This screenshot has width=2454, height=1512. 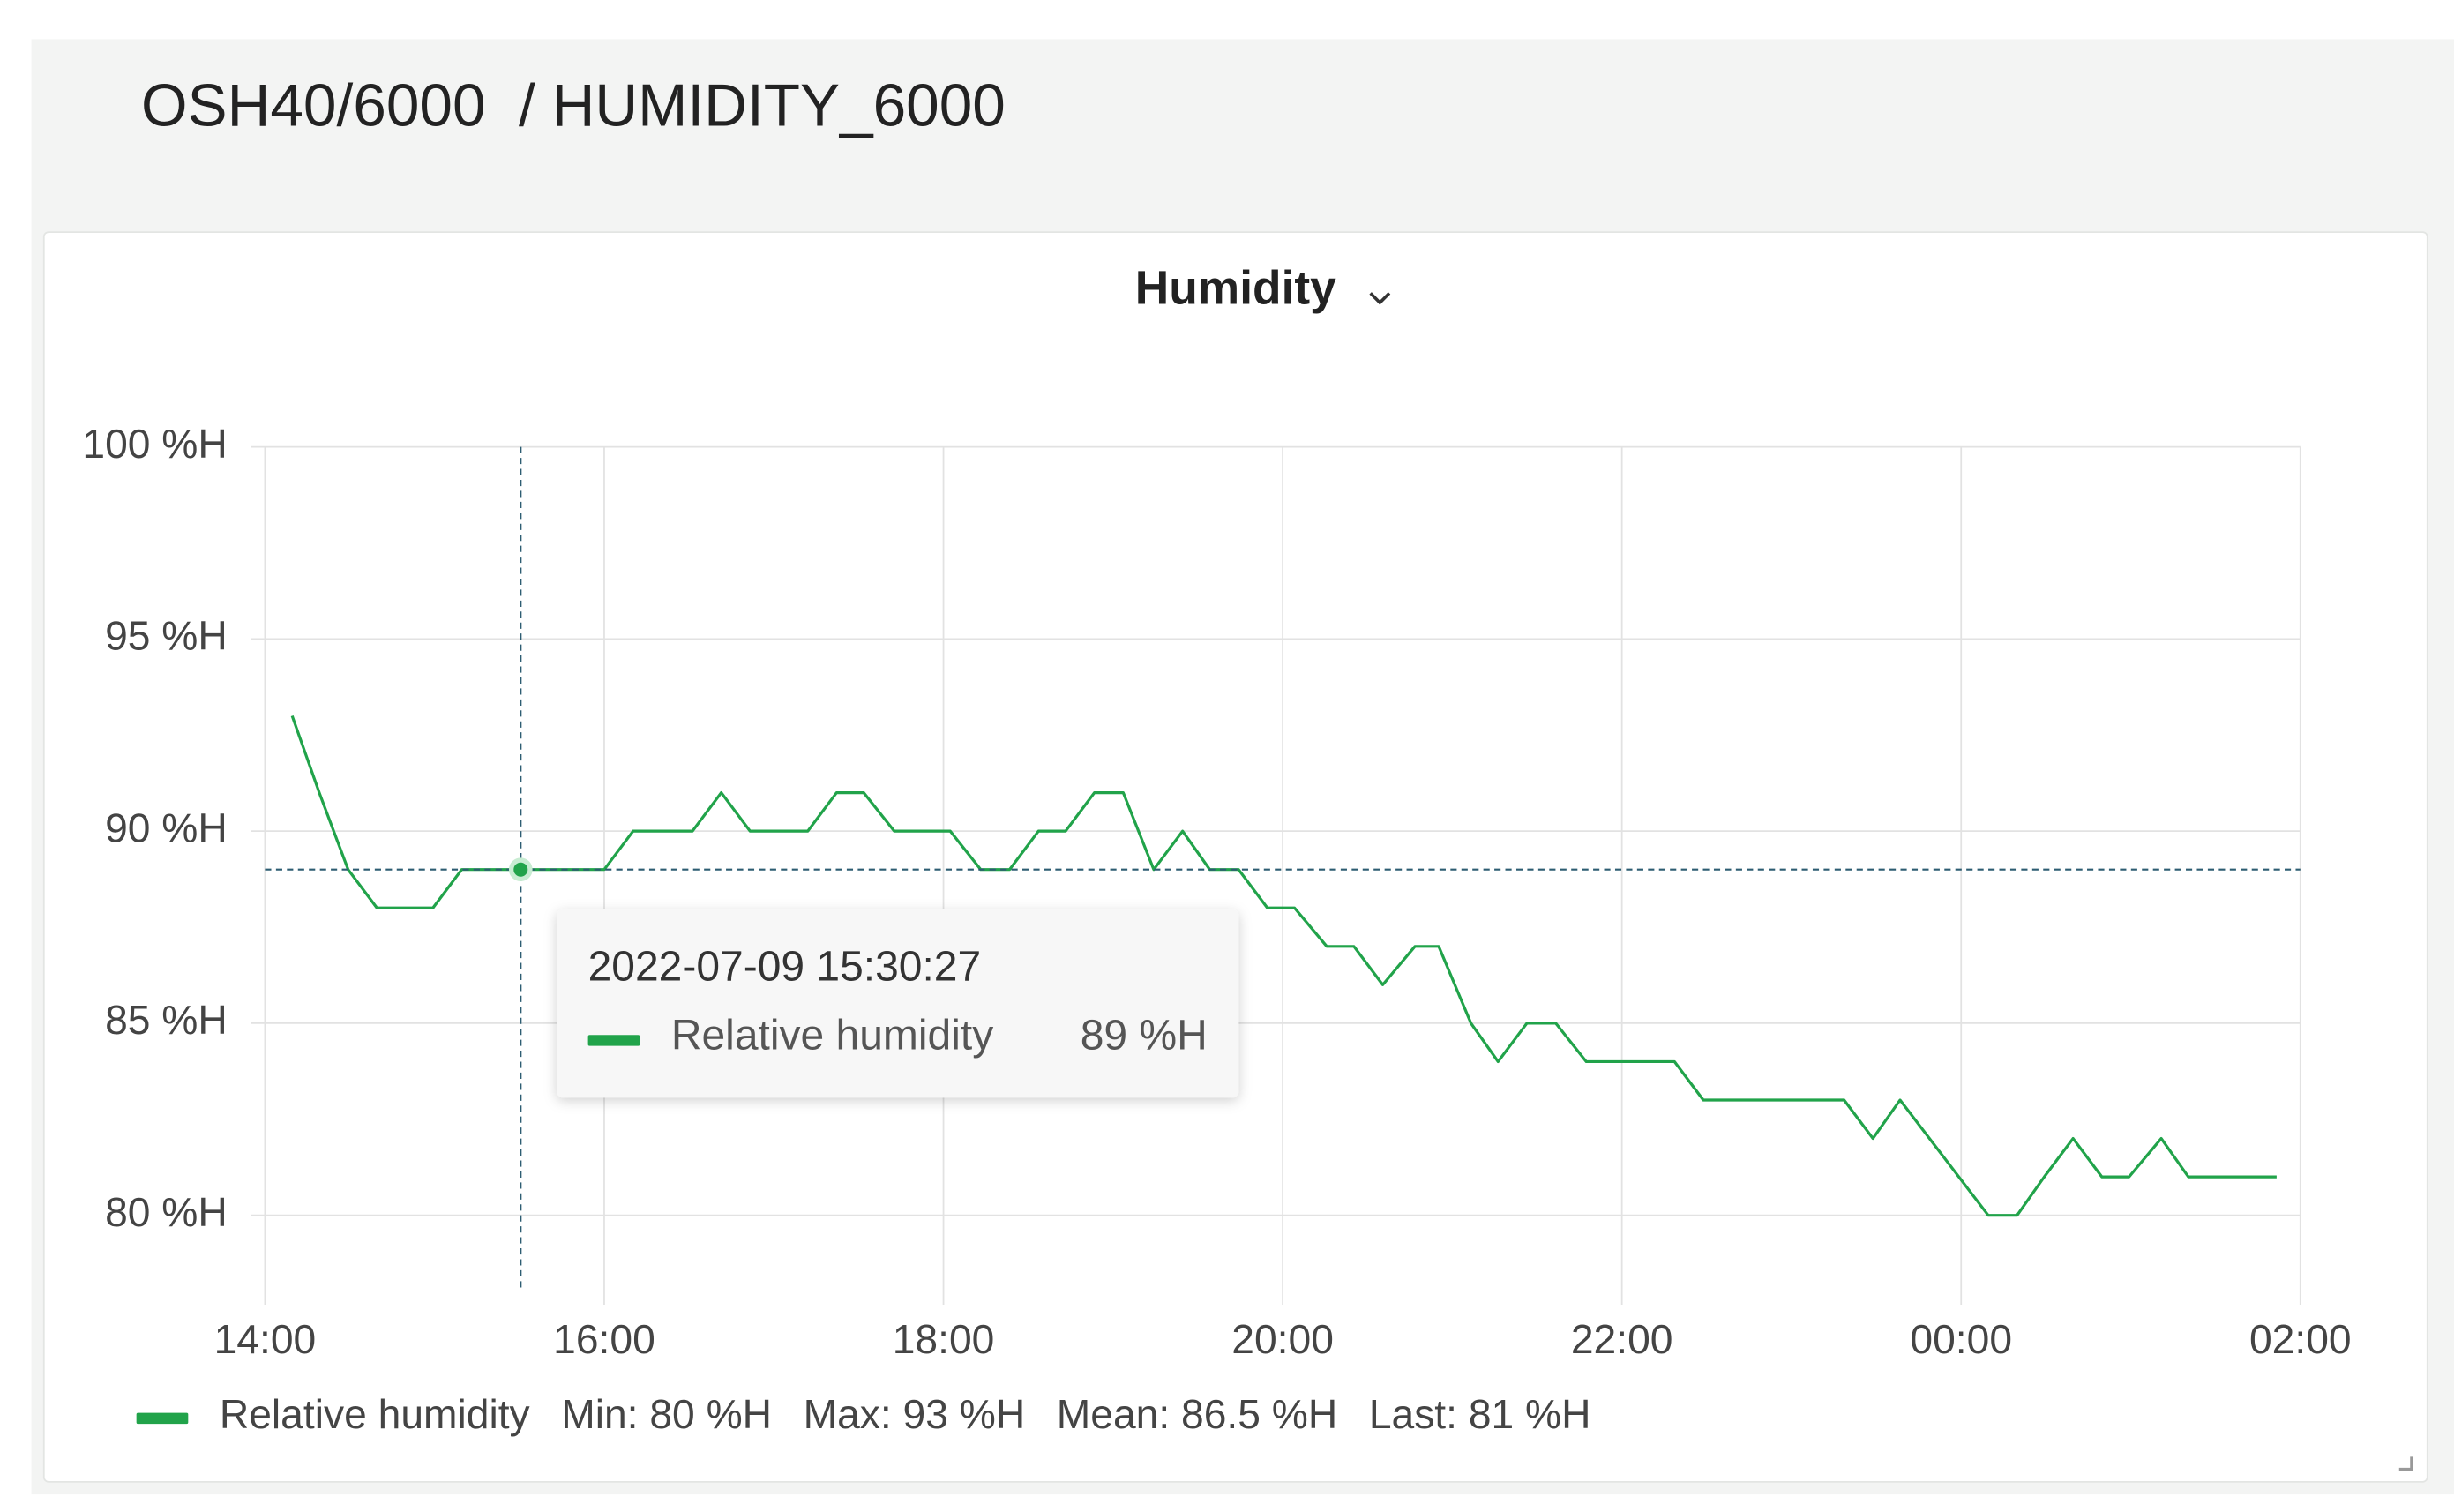 What do you see at coordinates (265, 1339) in the screenshot?
I see `x-tick-label: 14:00` at bounding box center [265, 1339].